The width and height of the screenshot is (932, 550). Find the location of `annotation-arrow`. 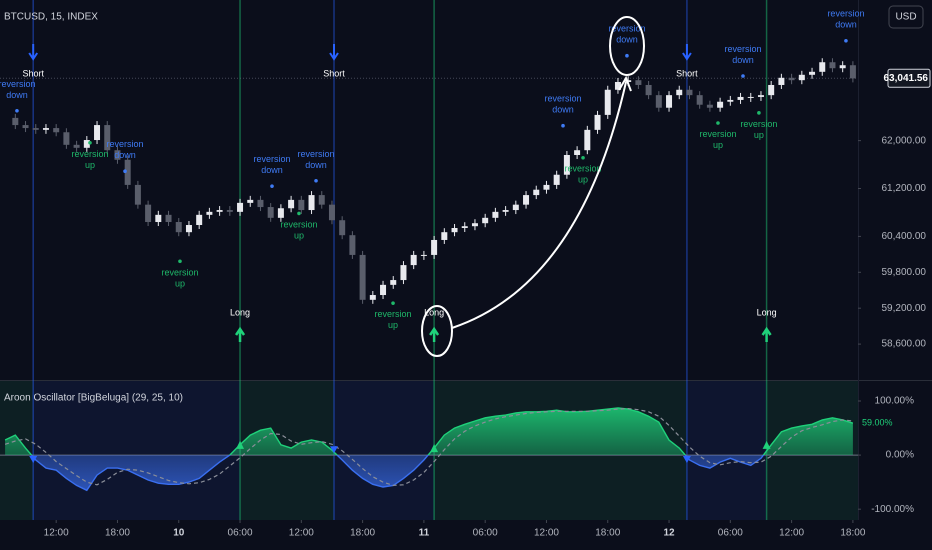

annotation-arrow is located at coordinates (539, 205).